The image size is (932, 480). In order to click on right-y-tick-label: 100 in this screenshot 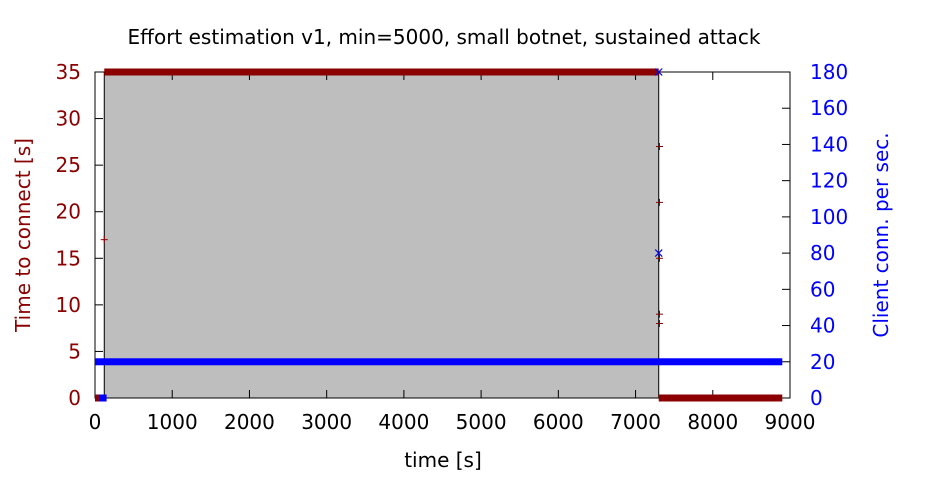, I will do `click(829, 217)`.